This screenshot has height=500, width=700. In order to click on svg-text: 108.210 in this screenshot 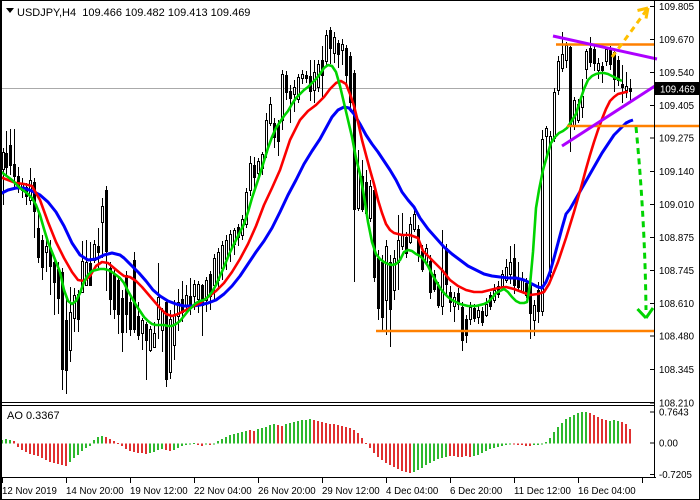, I will do `click(677, 404)`.